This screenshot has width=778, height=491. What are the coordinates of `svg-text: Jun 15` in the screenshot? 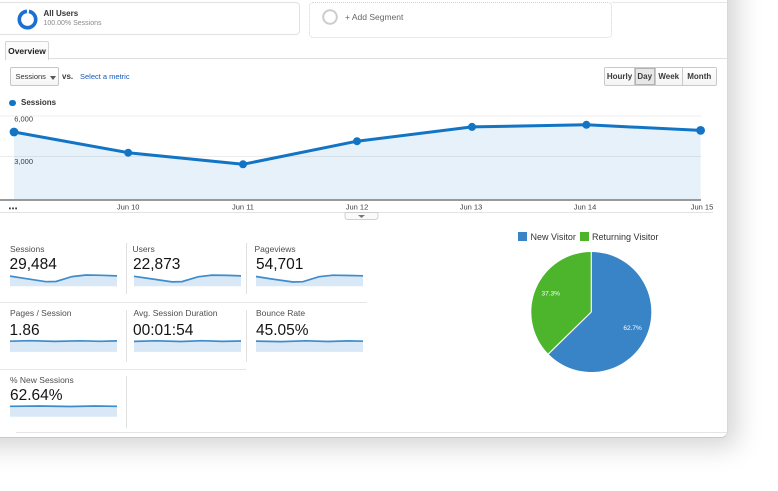 It's located at (702, 207).